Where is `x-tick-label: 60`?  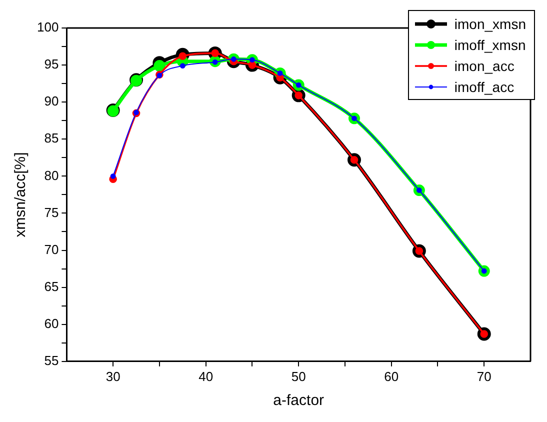 x-tick-label: 60 is located at coordinates (391, 376).